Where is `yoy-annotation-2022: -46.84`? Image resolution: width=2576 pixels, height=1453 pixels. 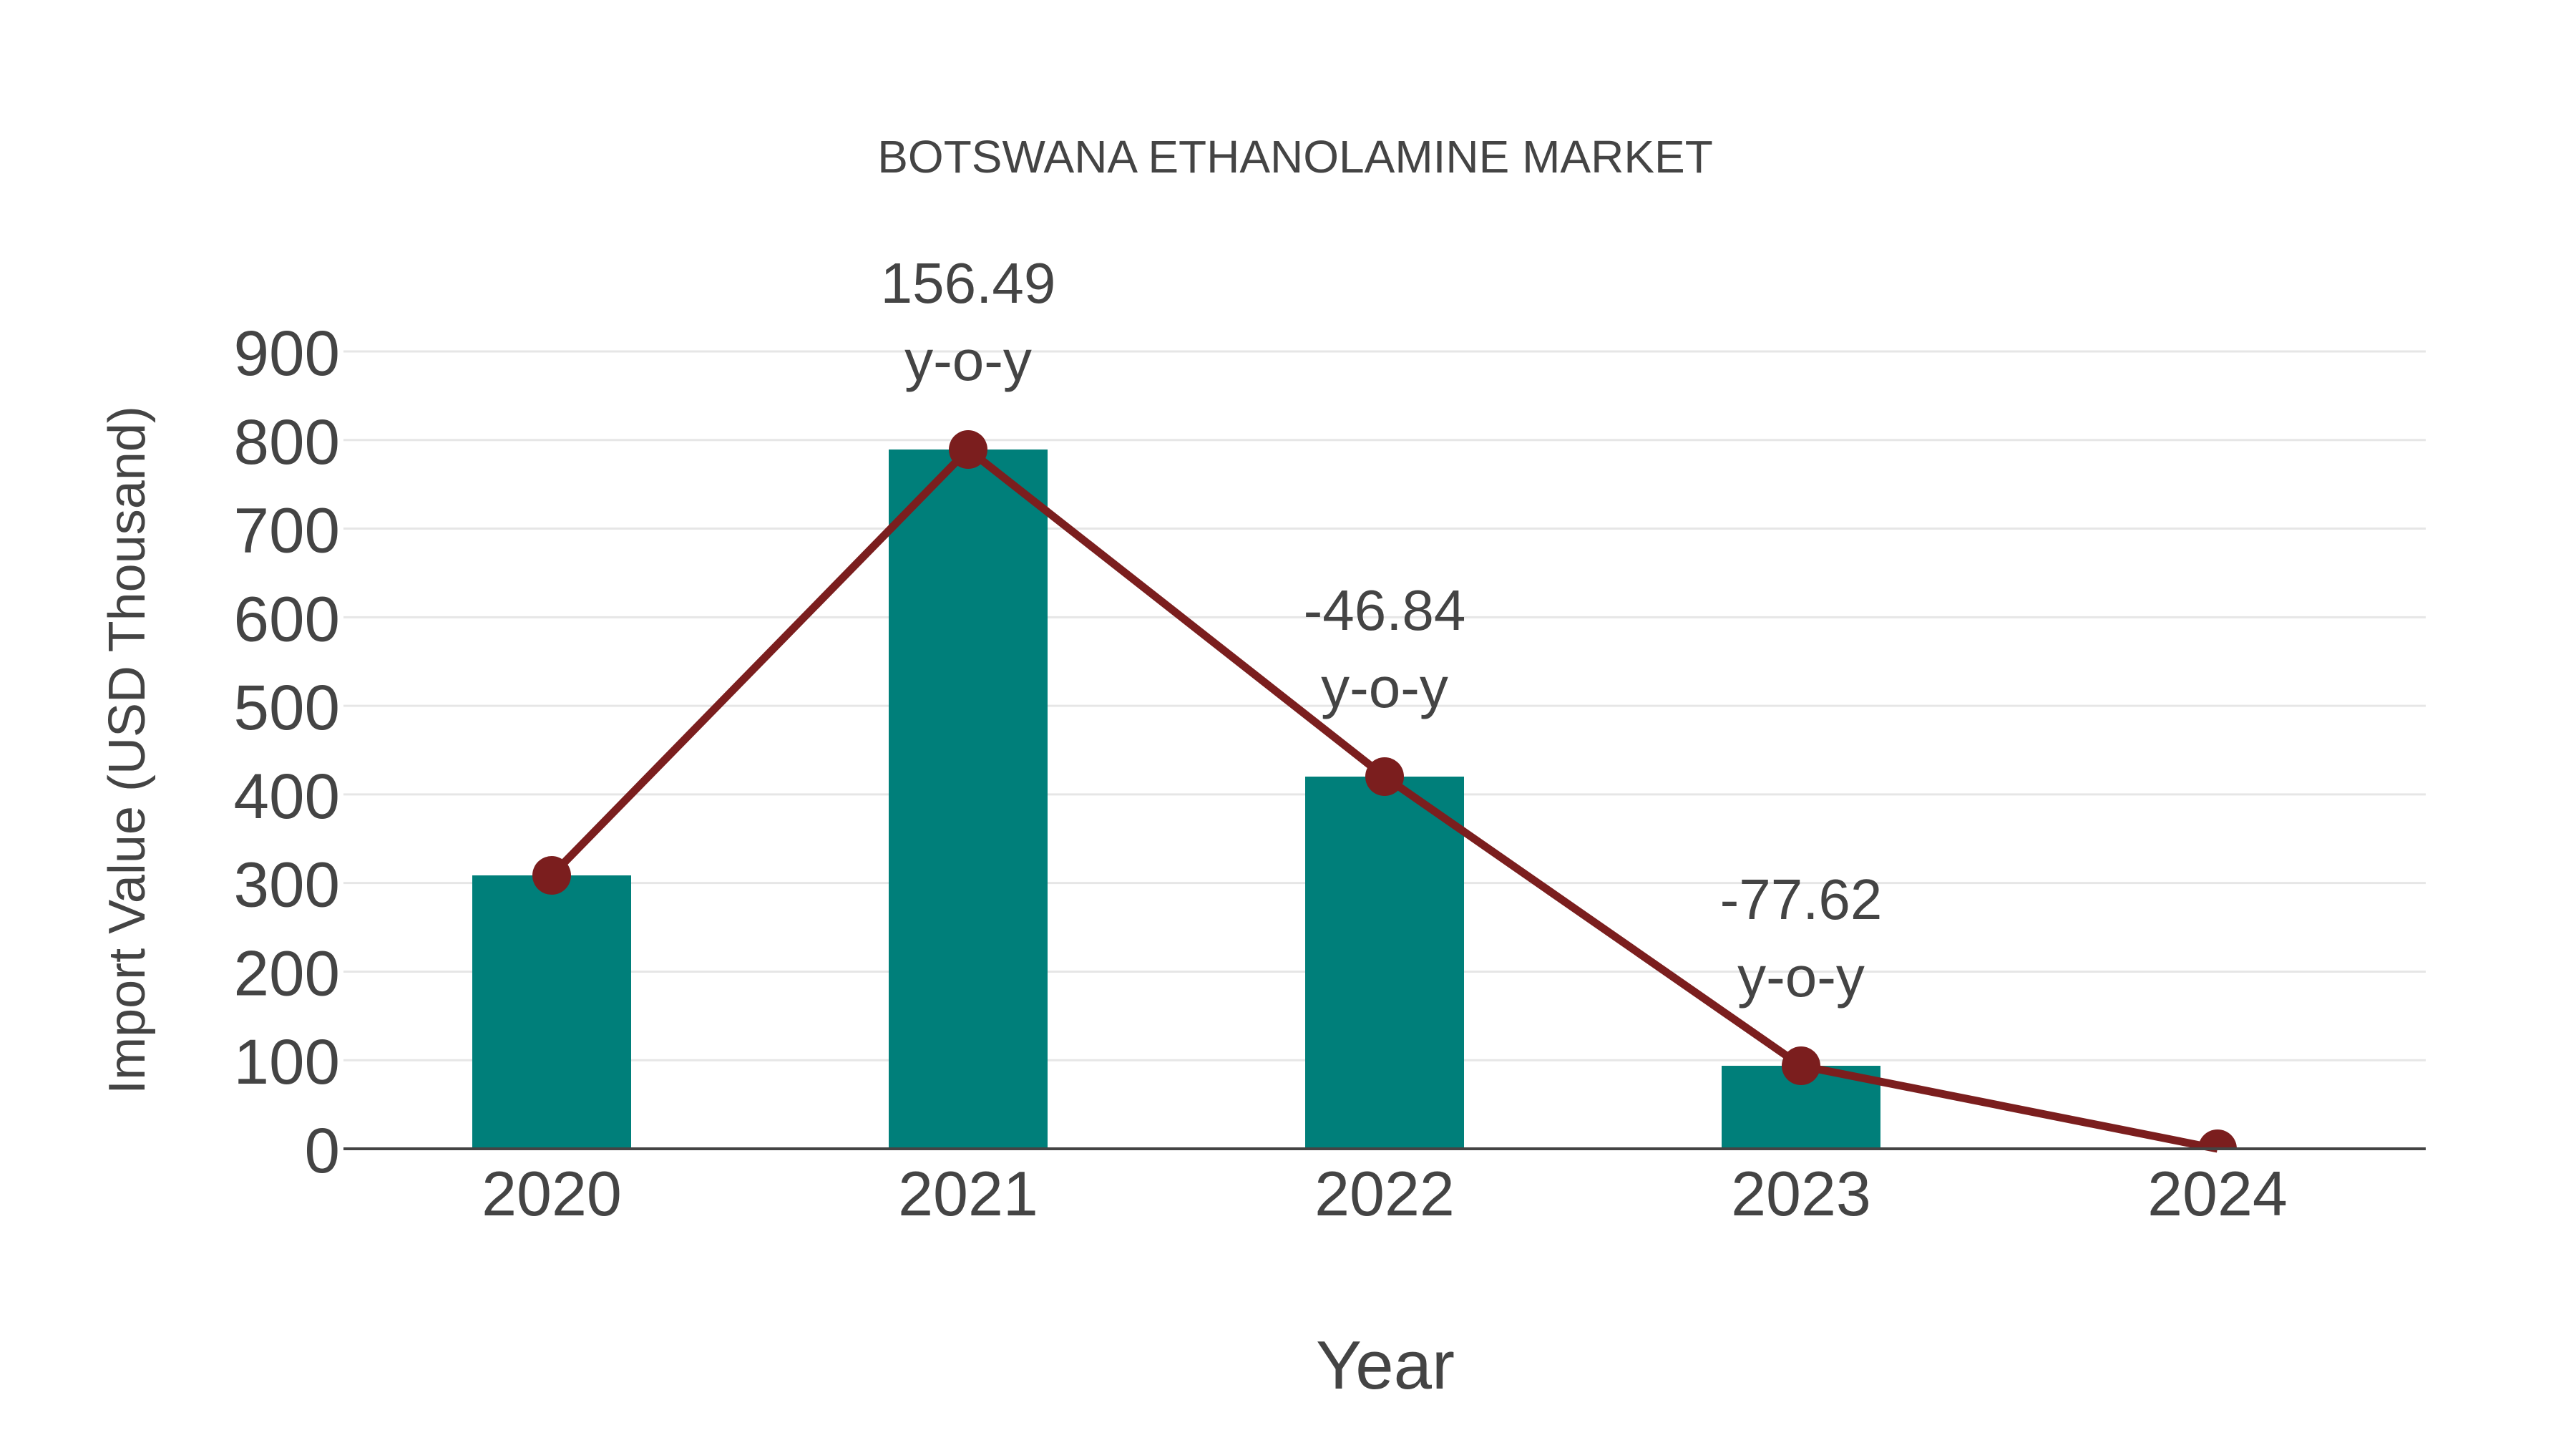
yoy-annotation-2022: -46.84 is located at coordinates (1385, 610).